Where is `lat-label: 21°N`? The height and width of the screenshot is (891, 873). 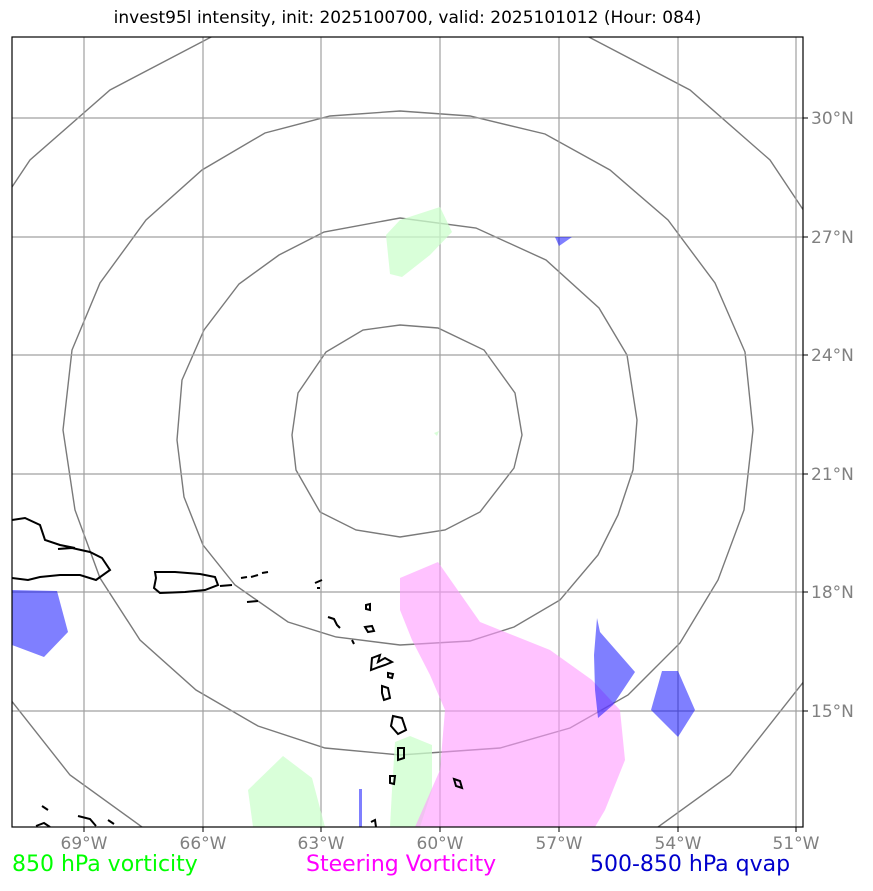
lat-label: 21°N is located at coordinates (832, 475).